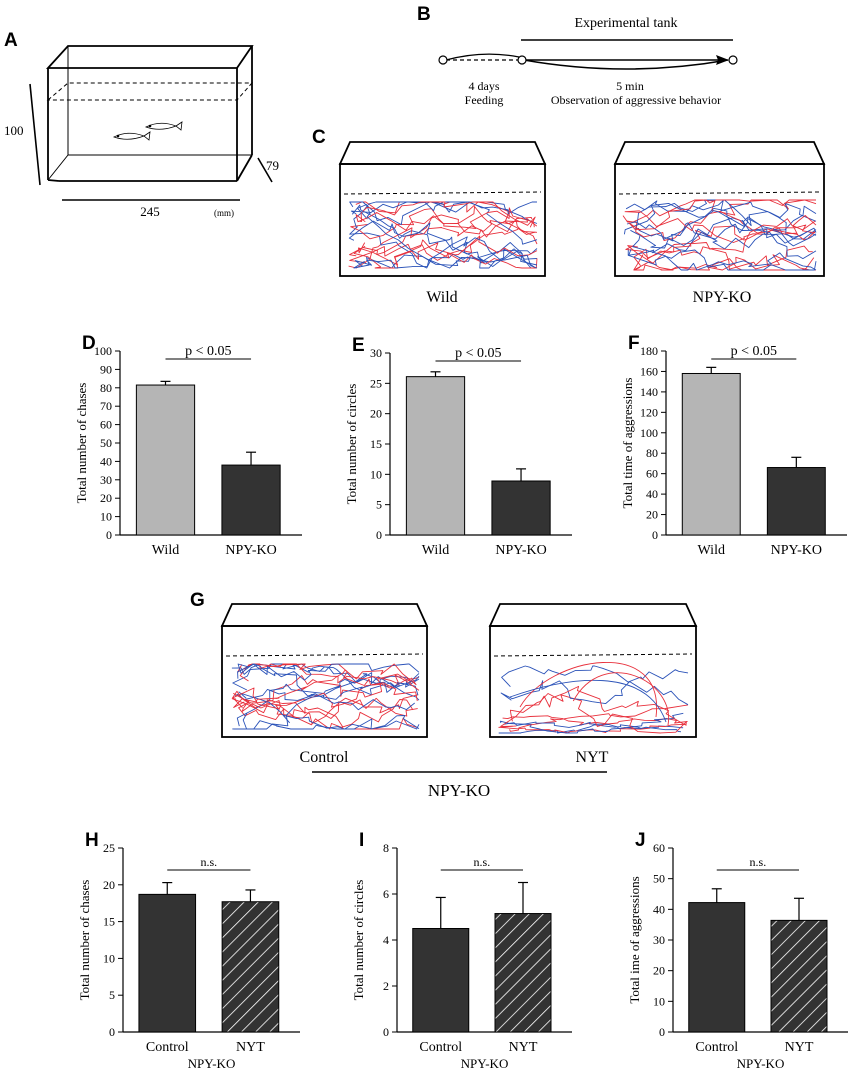 This screenshot has height=1075, width=851. Describe the element at coordinates (324, 757) in the screenshot. I see `tank-label-control: Control` at that location.